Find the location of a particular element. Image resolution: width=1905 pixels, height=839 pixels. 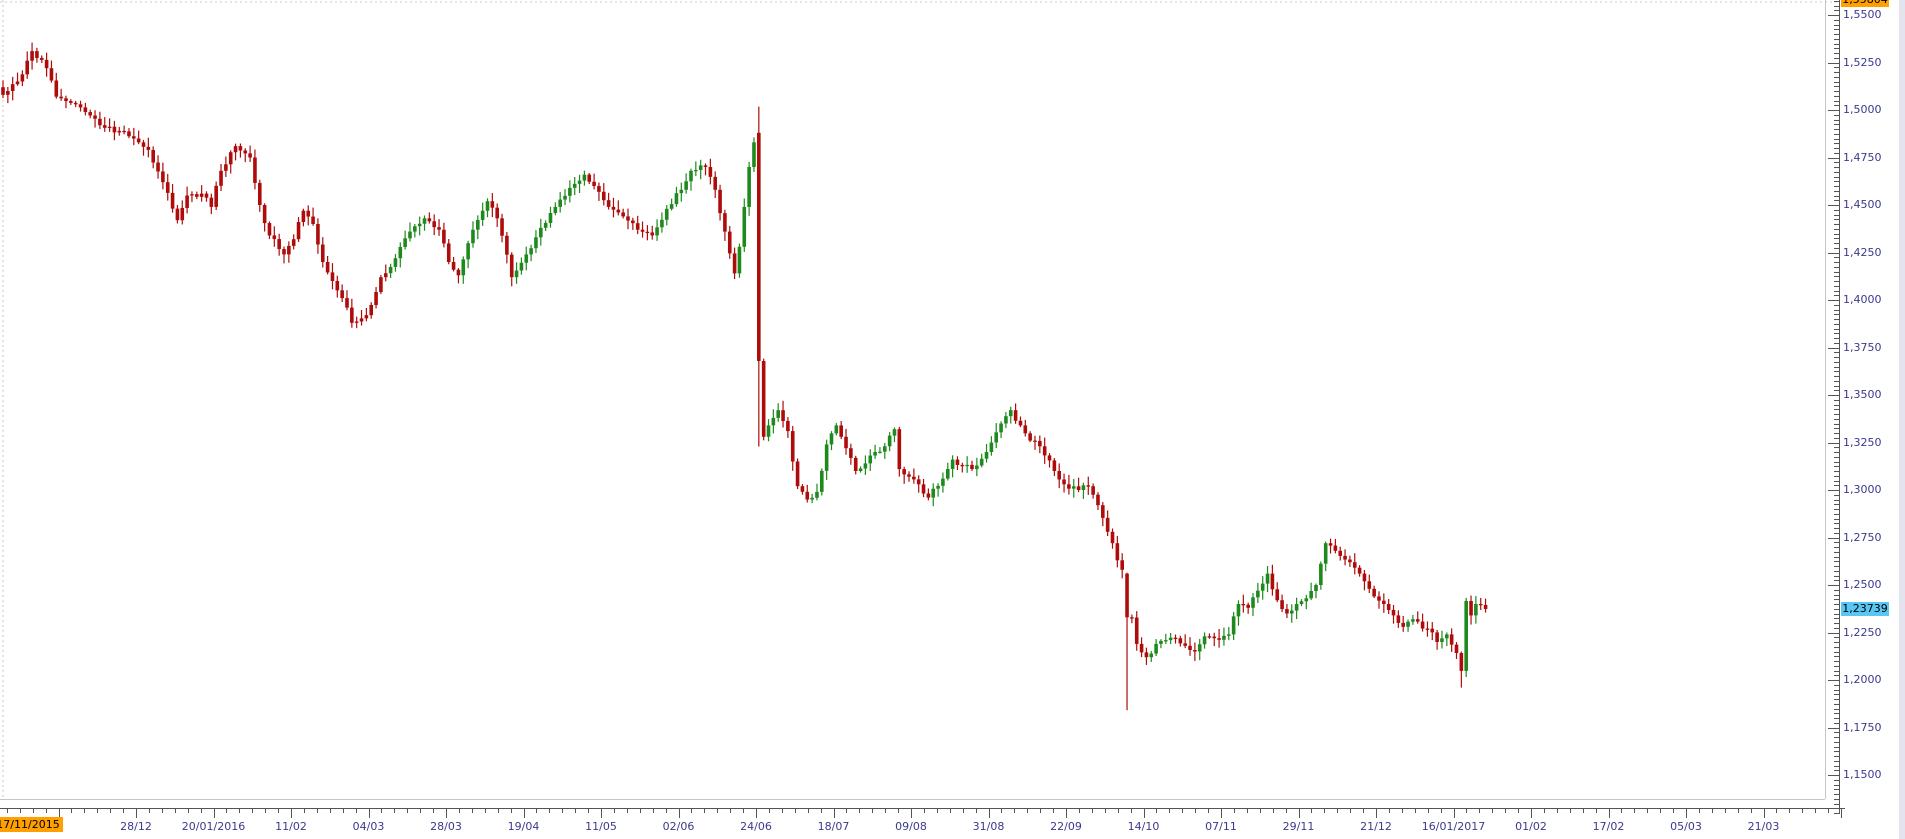

x-axis-label: 07/11 is located at coordinates (1221, 826).